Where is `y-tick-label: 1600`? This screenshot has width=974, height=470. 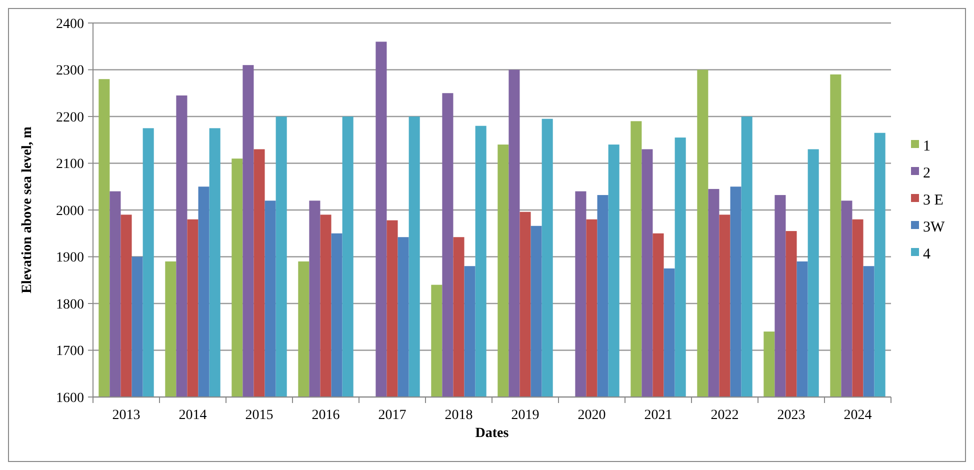 y-tick-label: 1600 is located at coordinates (70, 398).